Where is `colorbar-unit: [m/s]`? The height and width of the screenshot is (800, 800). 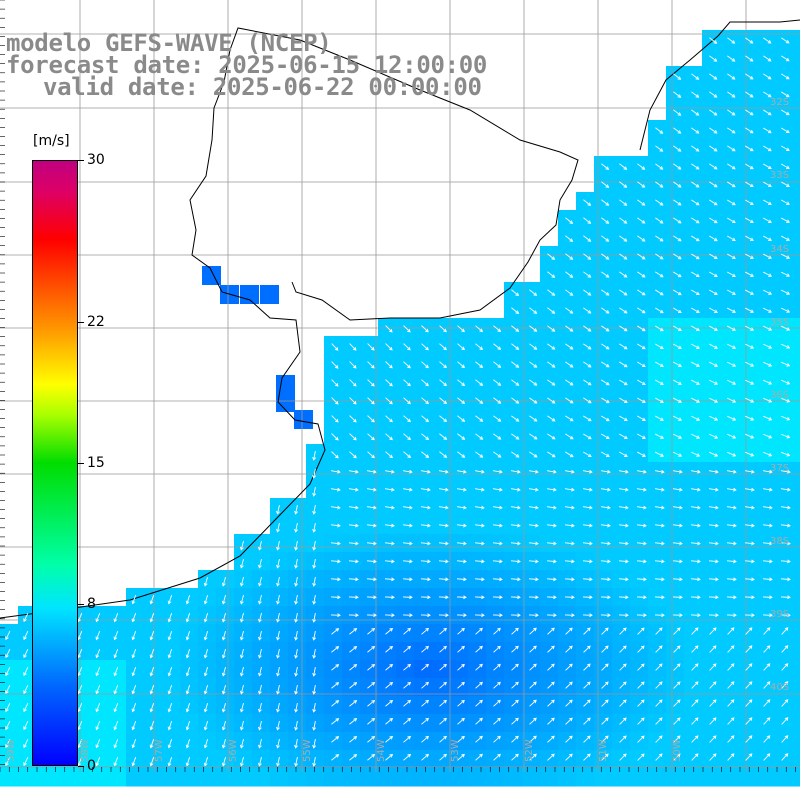 colorbar-unit: [m/s] is located at coordinates (51, 141).